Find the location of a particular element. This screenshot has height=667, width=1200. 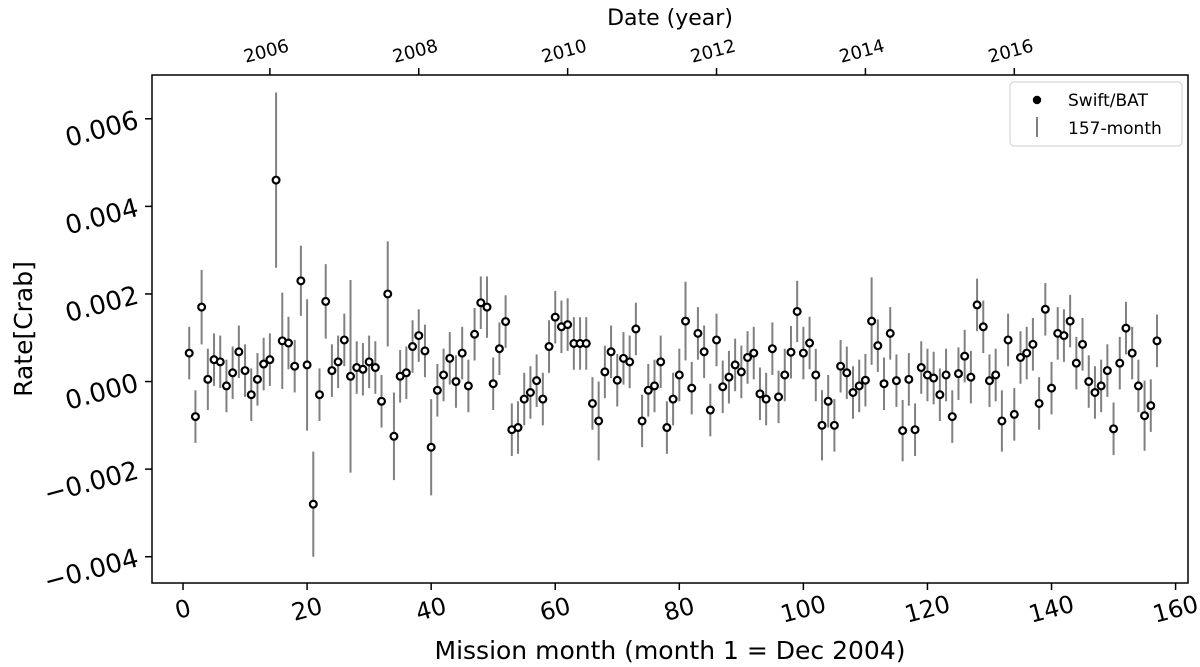

legend-label-157-month: 157-month is located at coordinates (1115, 129).